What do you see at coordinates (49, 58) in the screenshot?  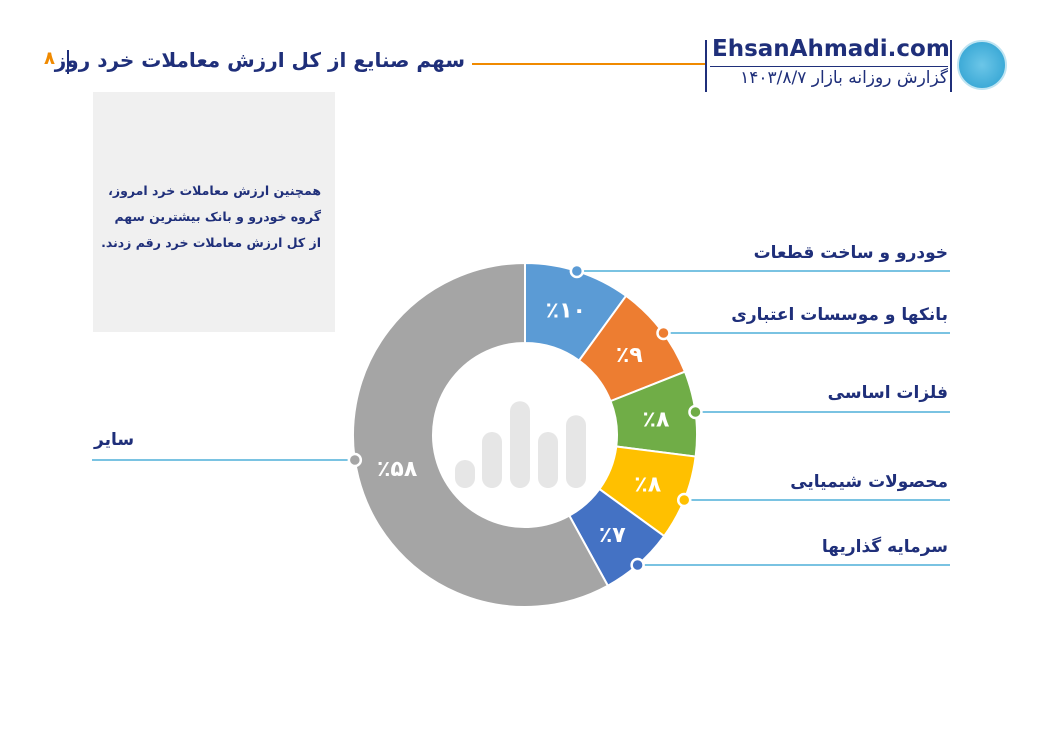 I see `page-number: ۸` at bounding box center [49, 58].